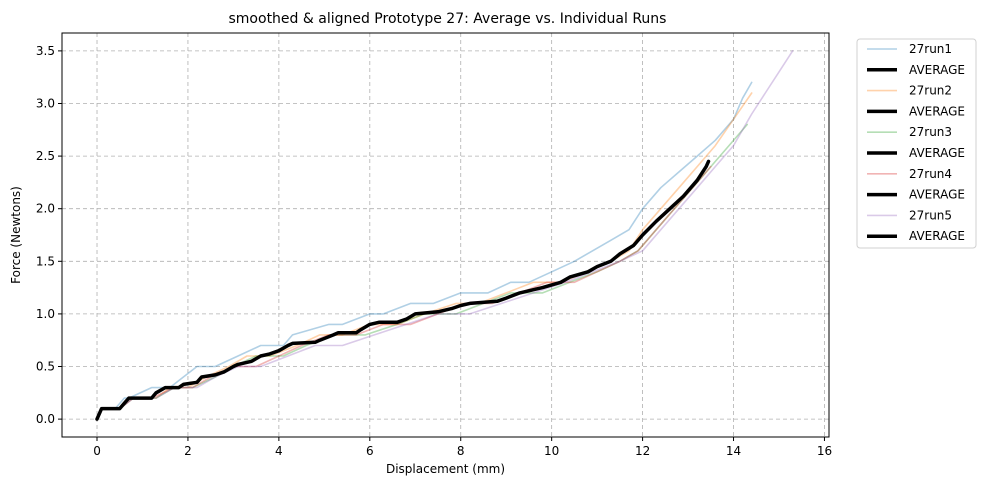 The image size is (989, 490). Describe the element at coordinates (45, 419) in the screenshot. I see `y-tick-label: 0.0` at that location.